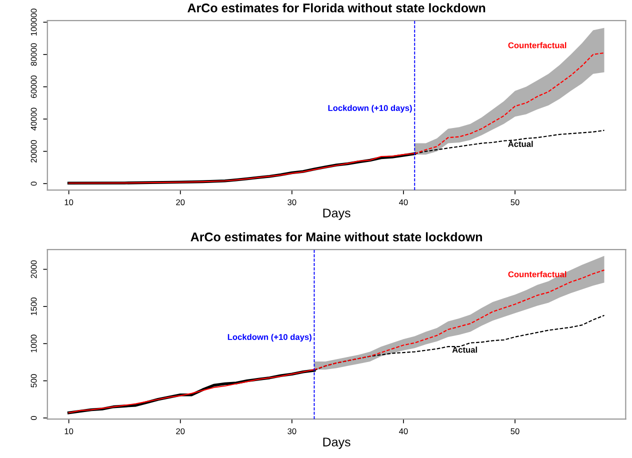  What do you see at coordinates (33, 343) in the screenshot?
I see `y-tick-label: 1000` at bounding box center [33, 343].